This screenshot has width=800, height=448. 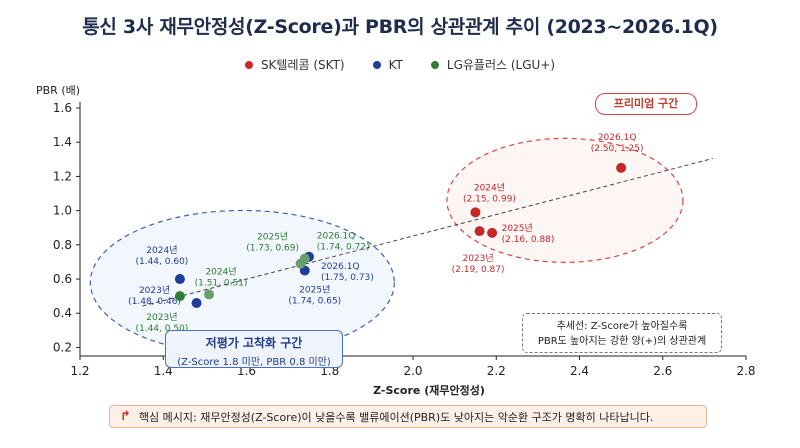 What do you see at coordinates (62, 245) in the screenshot?
I see `y-tick-label: 0.8` at bounding box center [62, 245].